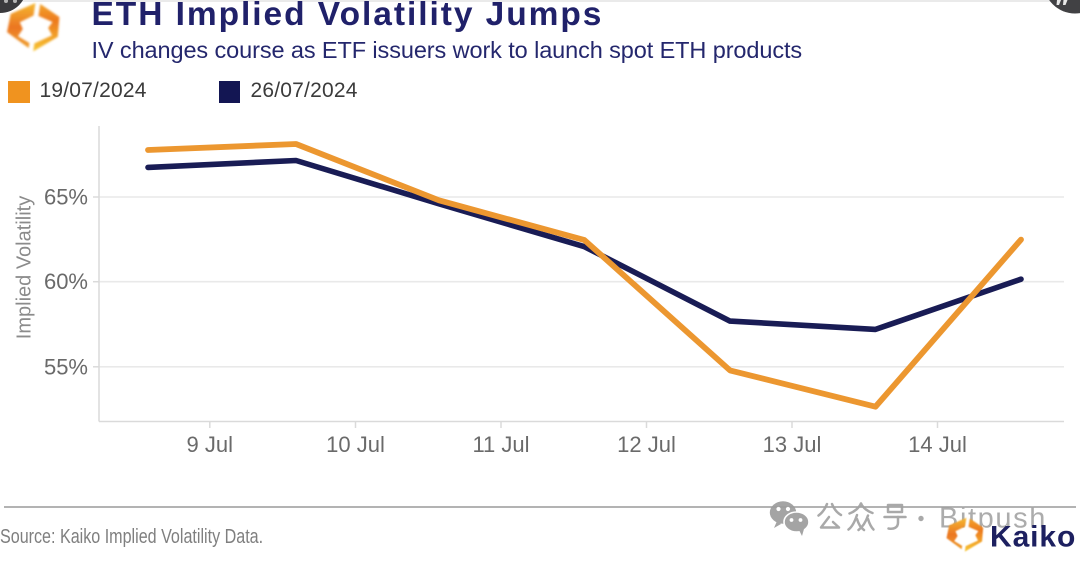 This screenshot has height=561, width=1080. Describe the element at coordinates (355, 444) in the screenshot. I see `svg-text: 10 Jul` at that location.